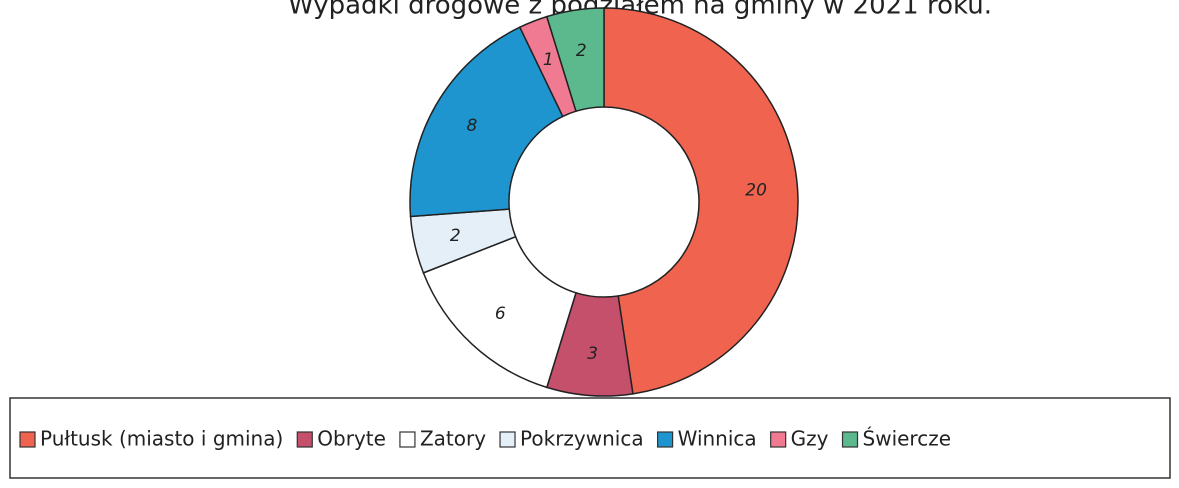 The image size is (1179, 488). What do you see at coordinates (351, 439) in the screenshot?
I see `legend-label: Obryte` at bounding box center [351, 439].